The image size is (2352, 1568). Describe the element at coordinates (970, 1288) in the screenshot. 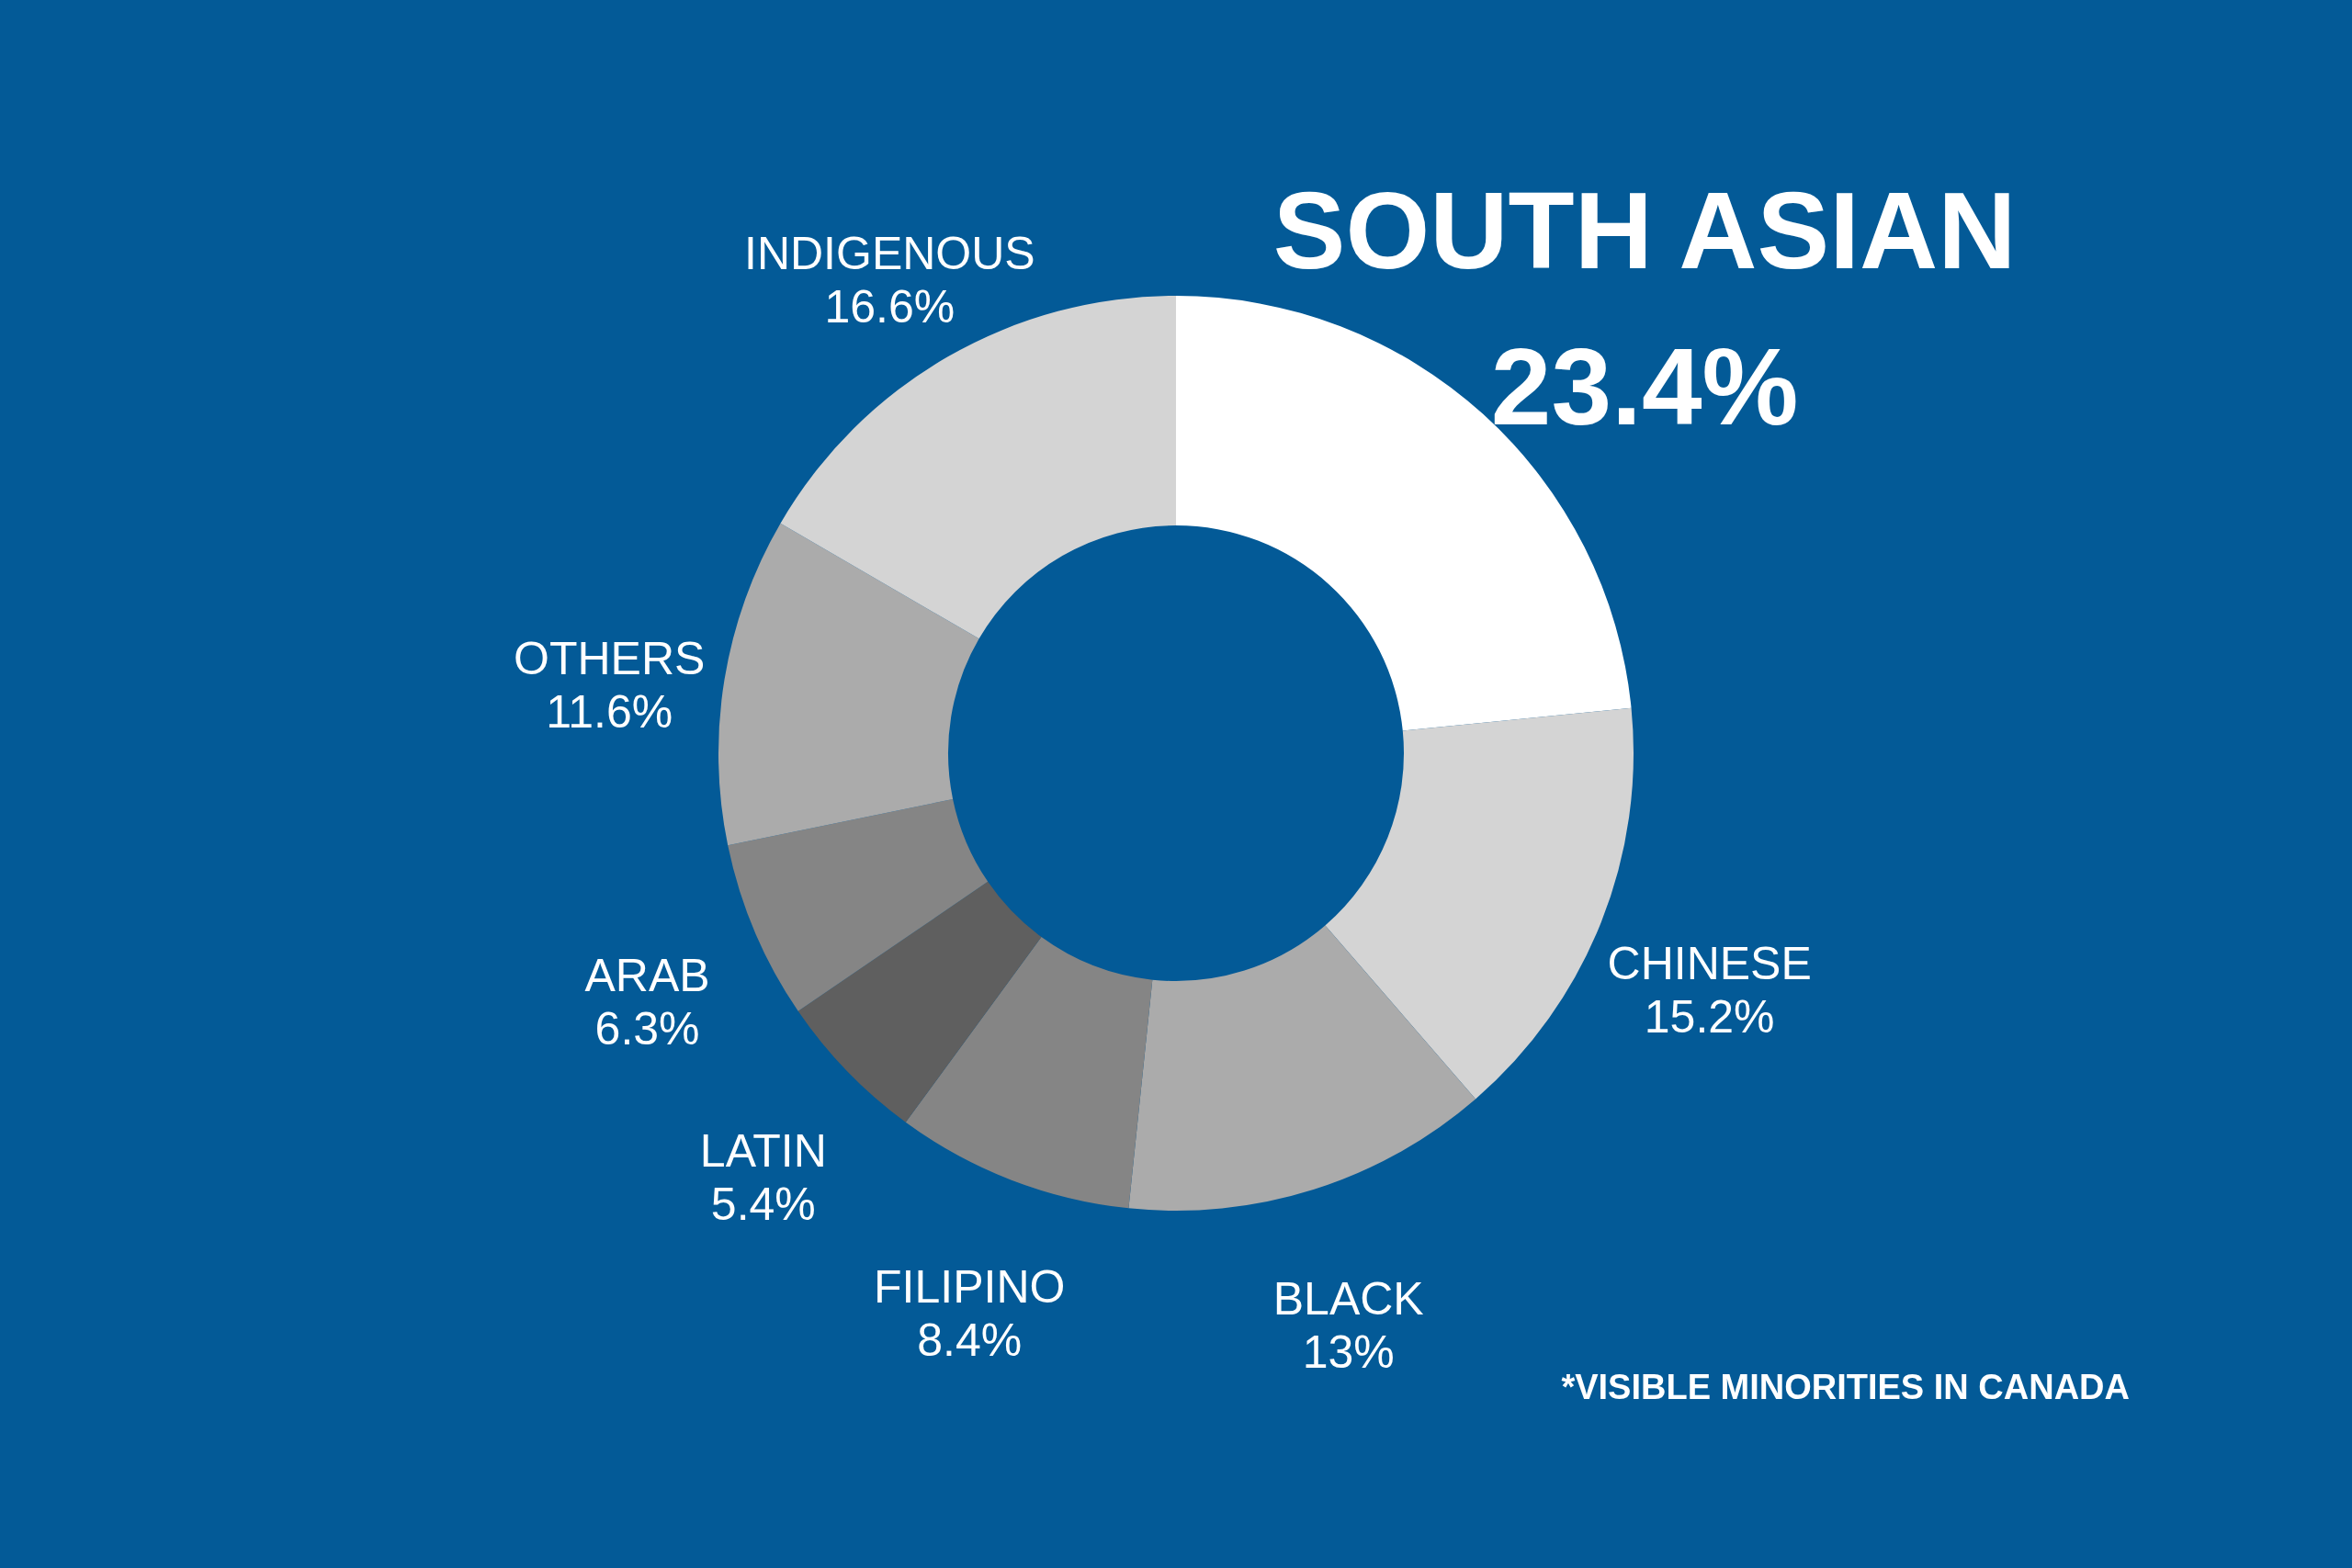

I see `slice-label: FILIPINO` at that location.